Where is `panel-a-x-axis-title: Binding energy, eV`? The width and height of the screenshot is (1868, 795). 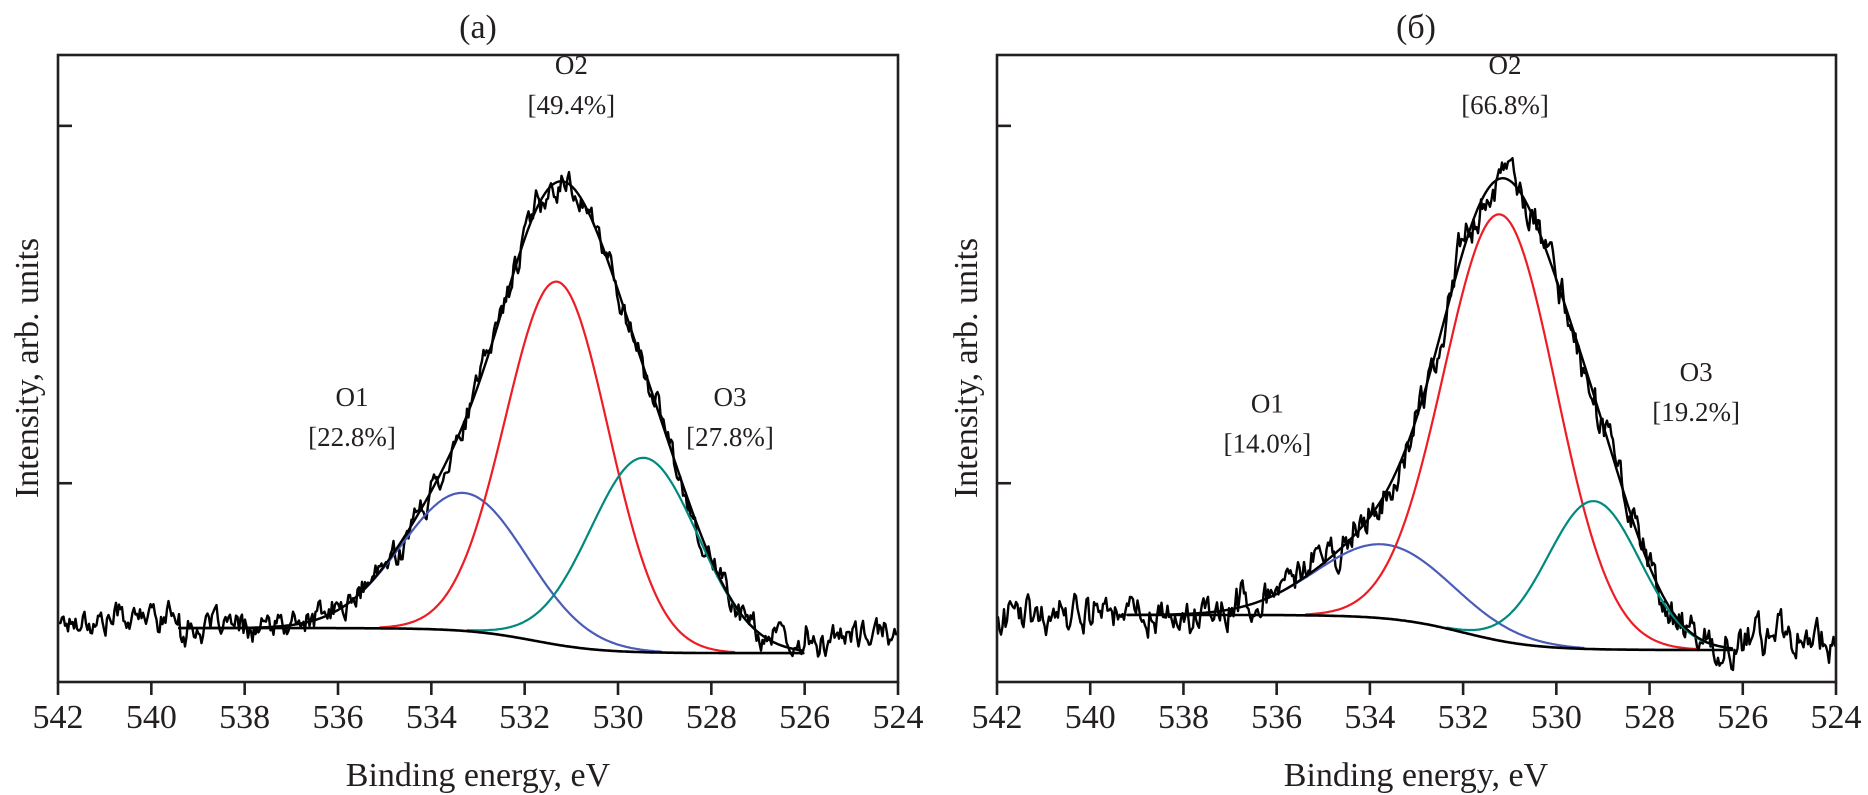 panel-a-x-axis-title: Binding energy, eV is located at coordinates (478, 775).